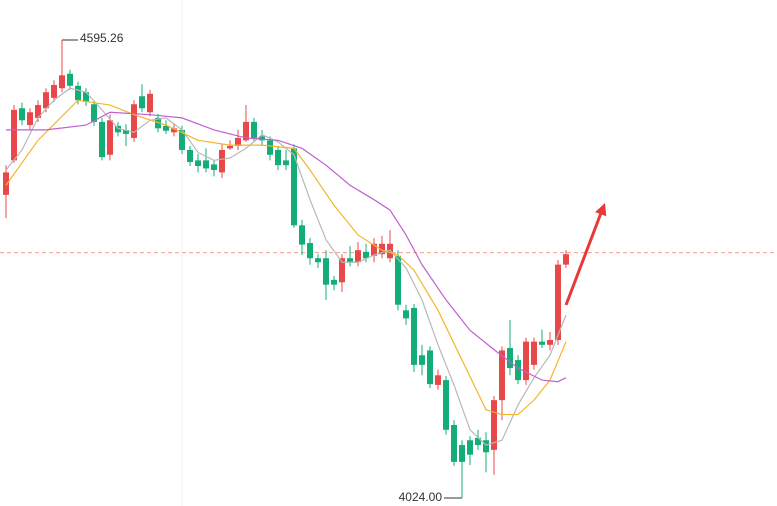  What do you see at coordinates (601, 210) in the screenshot?
I see `trend-arrow-head` at bounding box center [601, 210].